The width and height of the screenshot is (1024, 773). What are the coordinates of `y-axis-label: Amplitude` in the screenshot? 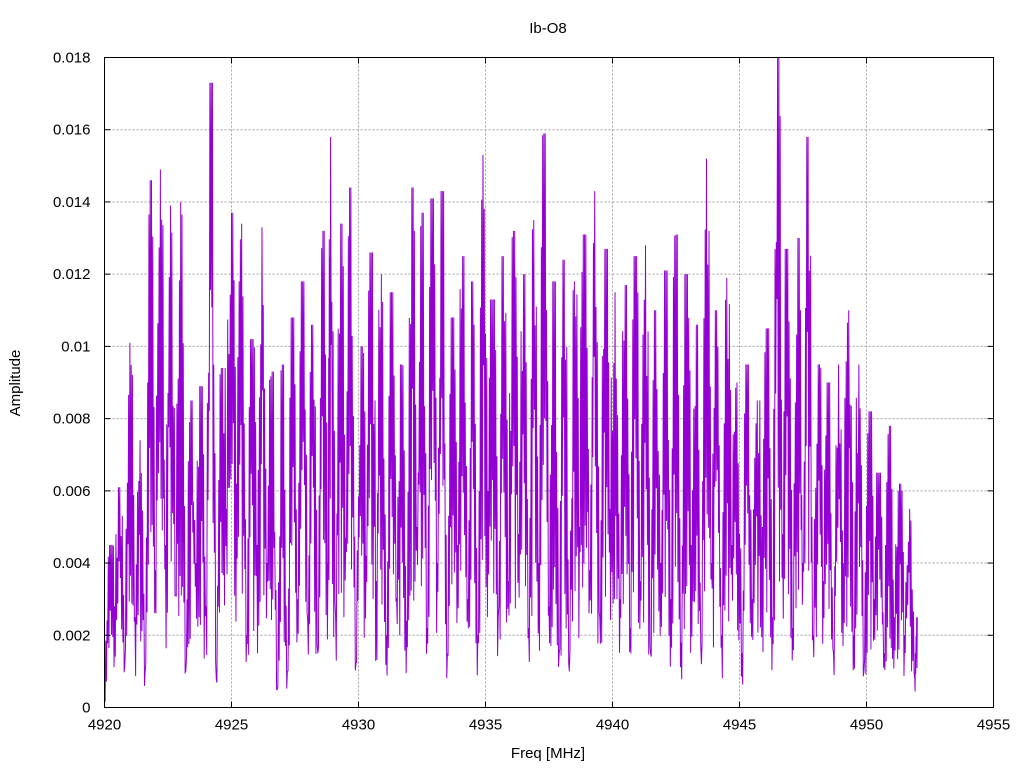 It's located at (15, 383).